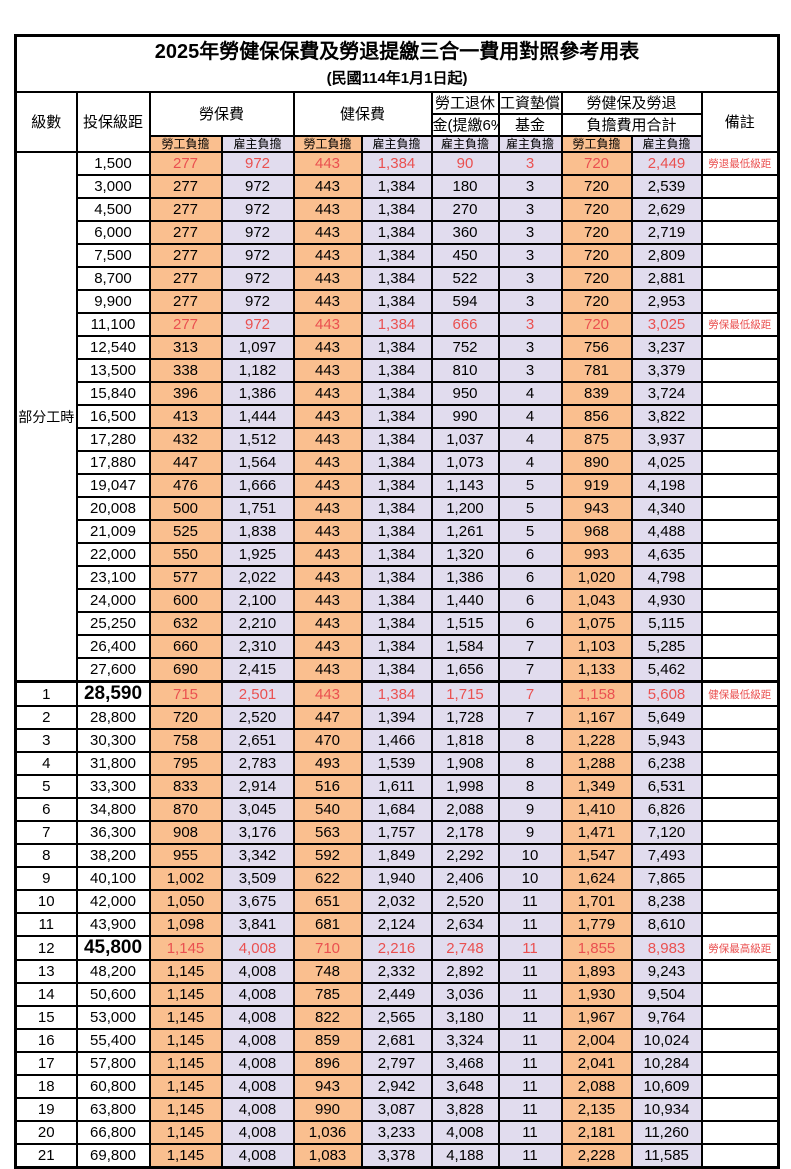 This screenshot has width=791, height=1169. Describe the element at coordinates (666, 232) in the screenshot. I see `value-cell: 2,719` at that location.